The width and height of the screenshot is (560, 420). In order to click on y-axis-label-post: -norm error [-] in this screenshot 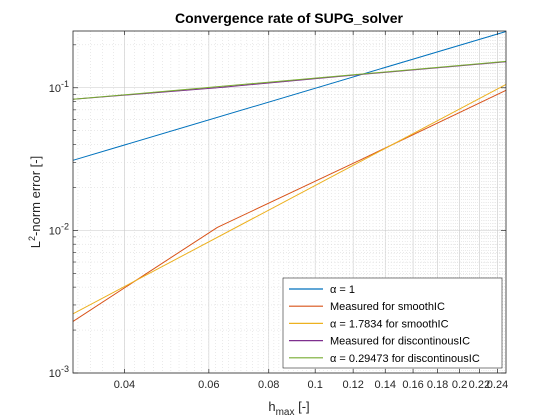, I will do `click(35, 196)`.